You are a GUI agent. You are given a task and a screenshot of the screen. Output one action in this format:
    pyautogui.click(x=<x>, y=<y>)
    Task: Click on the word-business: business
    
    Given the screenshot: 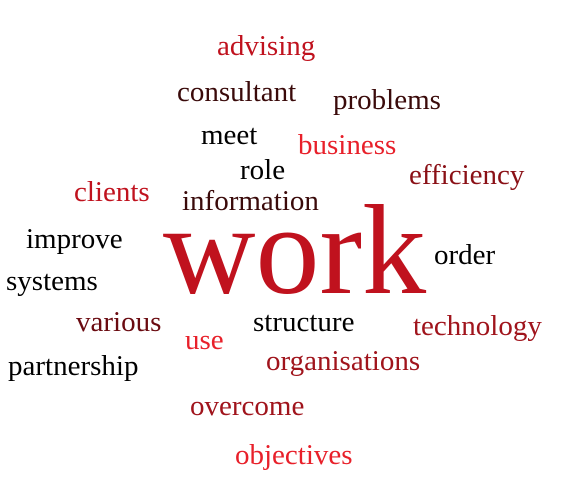 What is the action you would take?
    pyautogui.click(x=347, y=145)
    